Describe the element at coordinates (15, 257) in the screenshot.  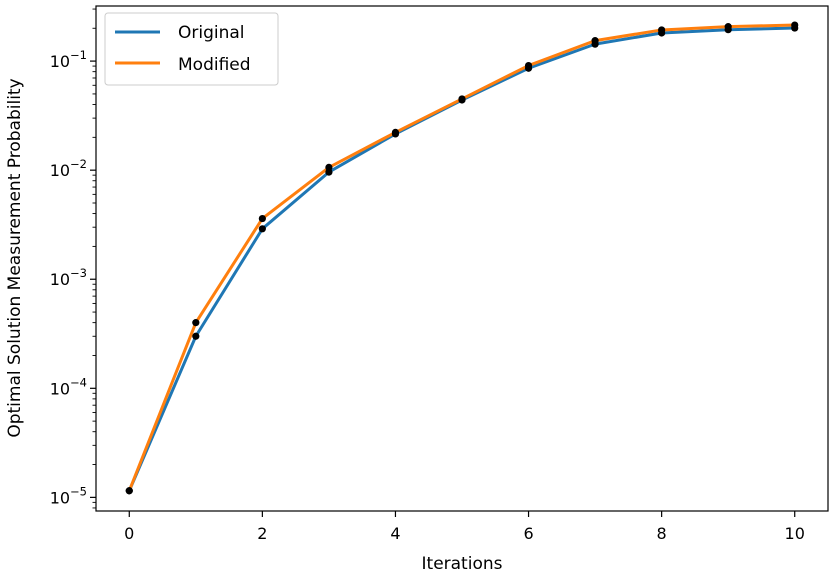
I see `y-axis-label: Optimal Solution Measurement Probability` at that location.